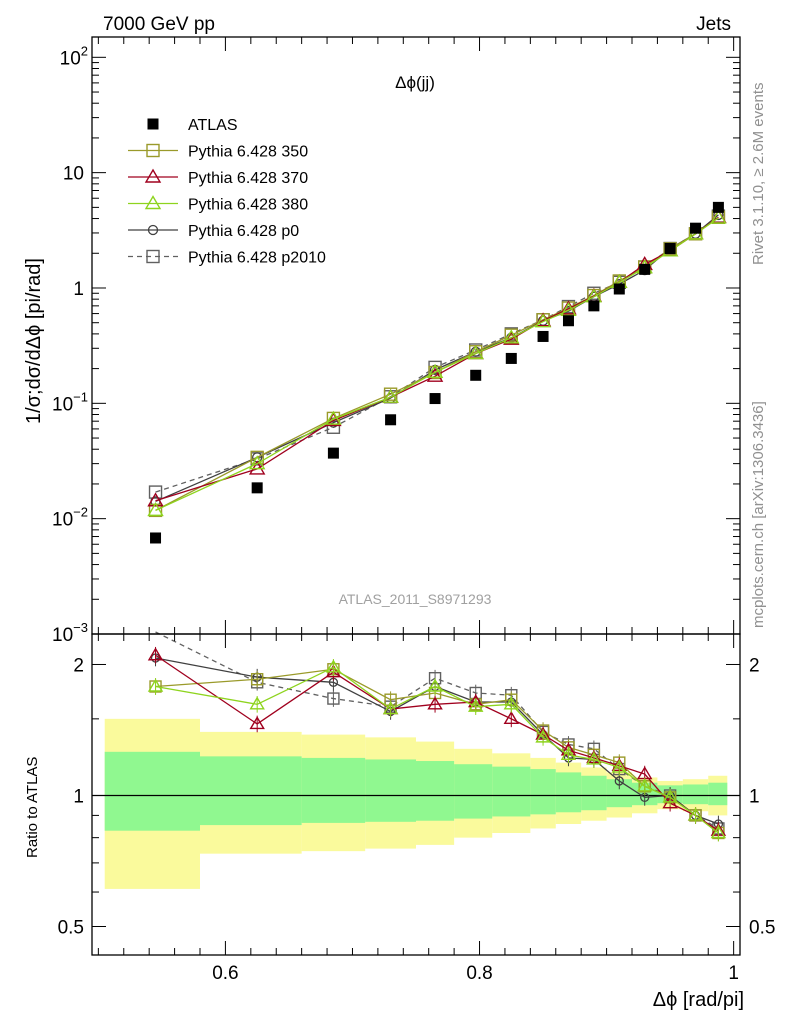  Describe the element at coordinates (70, 402) in the screenshot. I see `main-ytick-label: 10⁻¹` at that location.